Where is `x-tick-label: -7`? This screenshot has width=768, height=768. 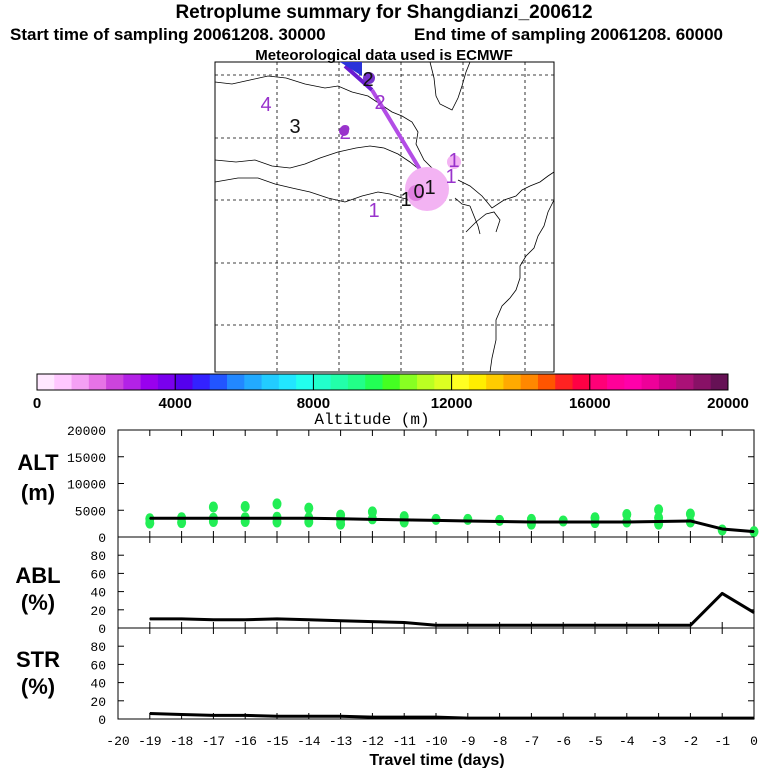 x-tick-label: -7 is located at coordinates (532, 741).